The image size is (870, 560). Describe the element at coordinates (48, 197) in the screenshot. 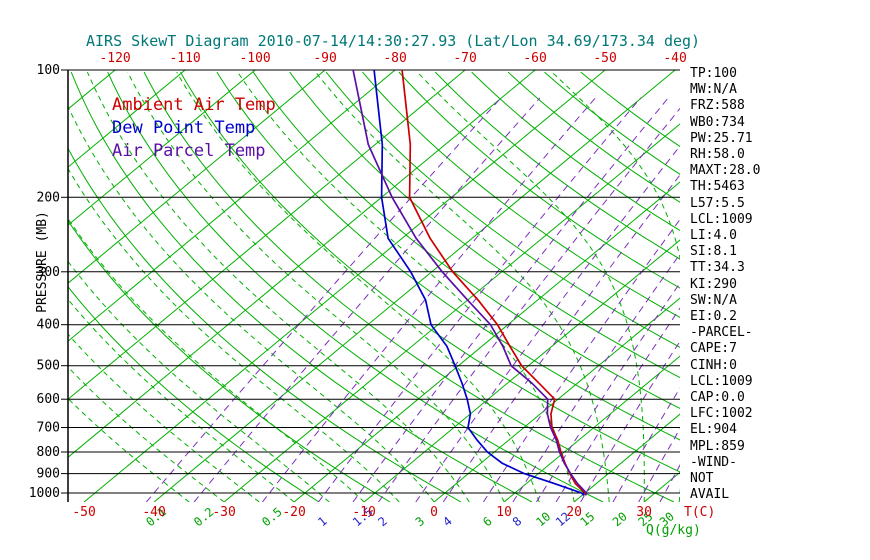

I see `pressure-tick-label: 200` at that location.